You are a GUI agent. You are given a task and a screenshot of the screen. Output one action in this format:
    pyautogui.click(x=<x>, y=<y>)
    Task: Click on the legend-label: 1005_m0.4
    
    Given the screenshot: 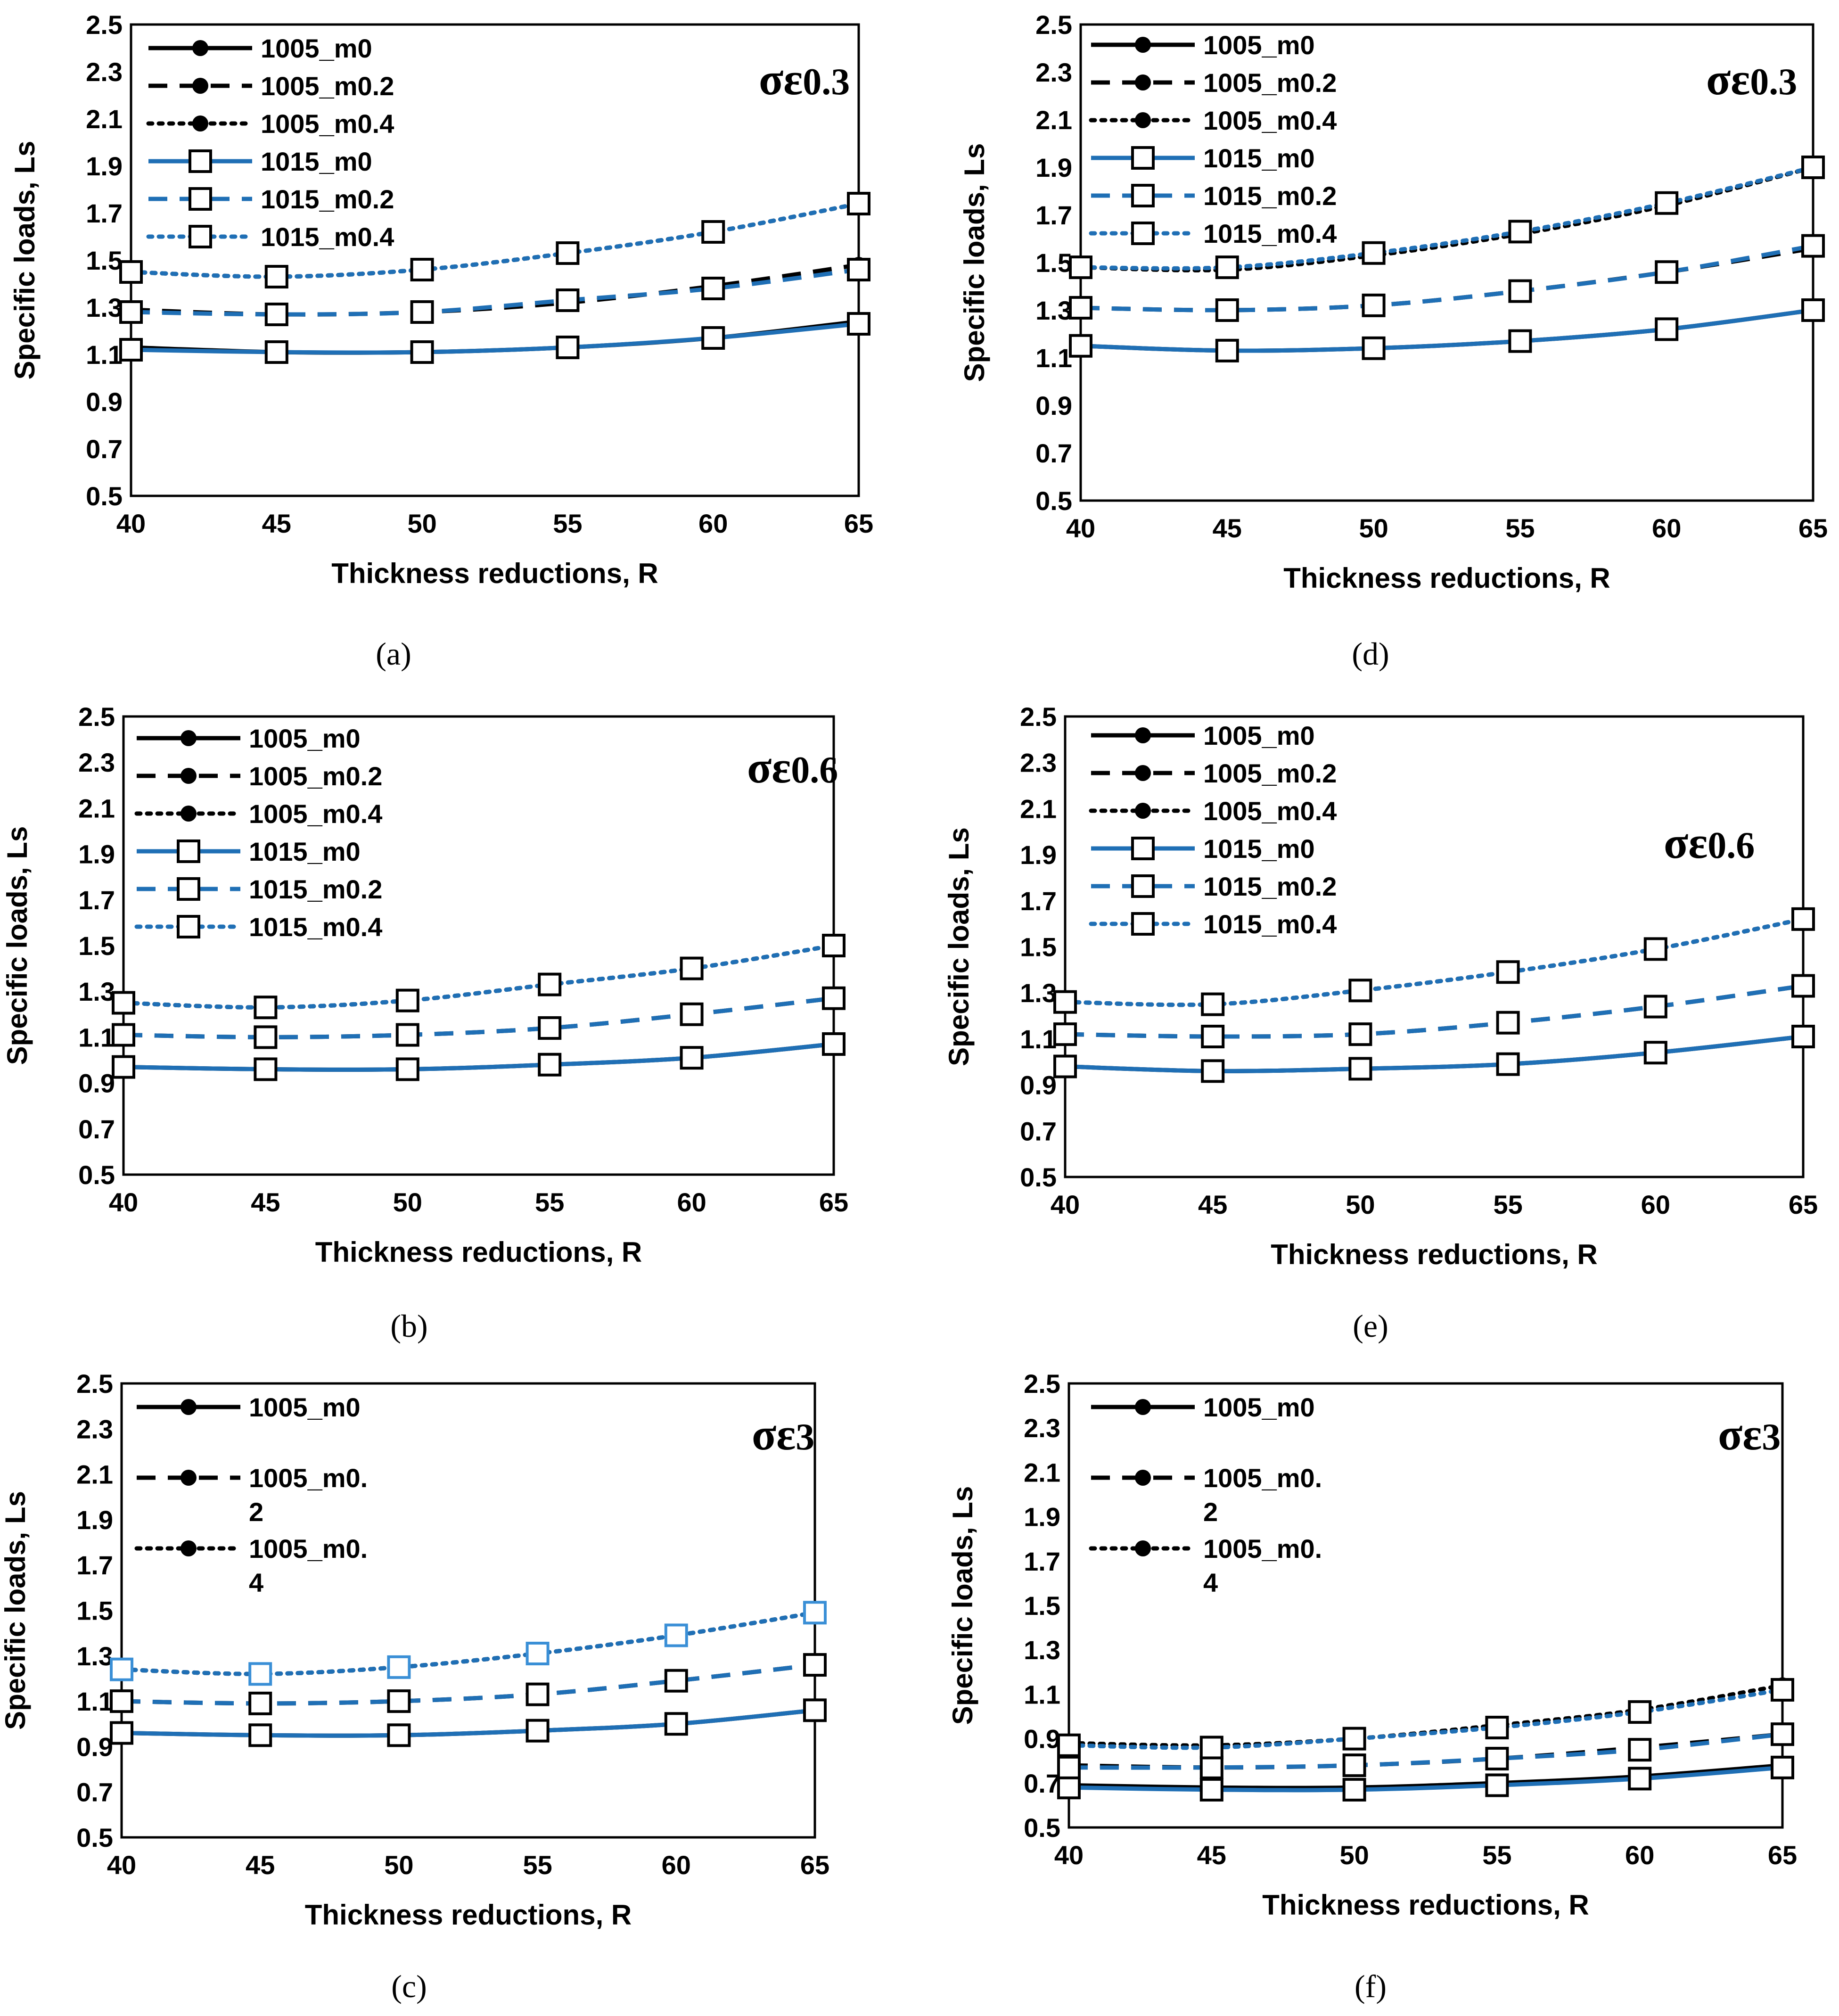 What is the action you would take?
    pyautogui.click(x=1270, y=120)
    